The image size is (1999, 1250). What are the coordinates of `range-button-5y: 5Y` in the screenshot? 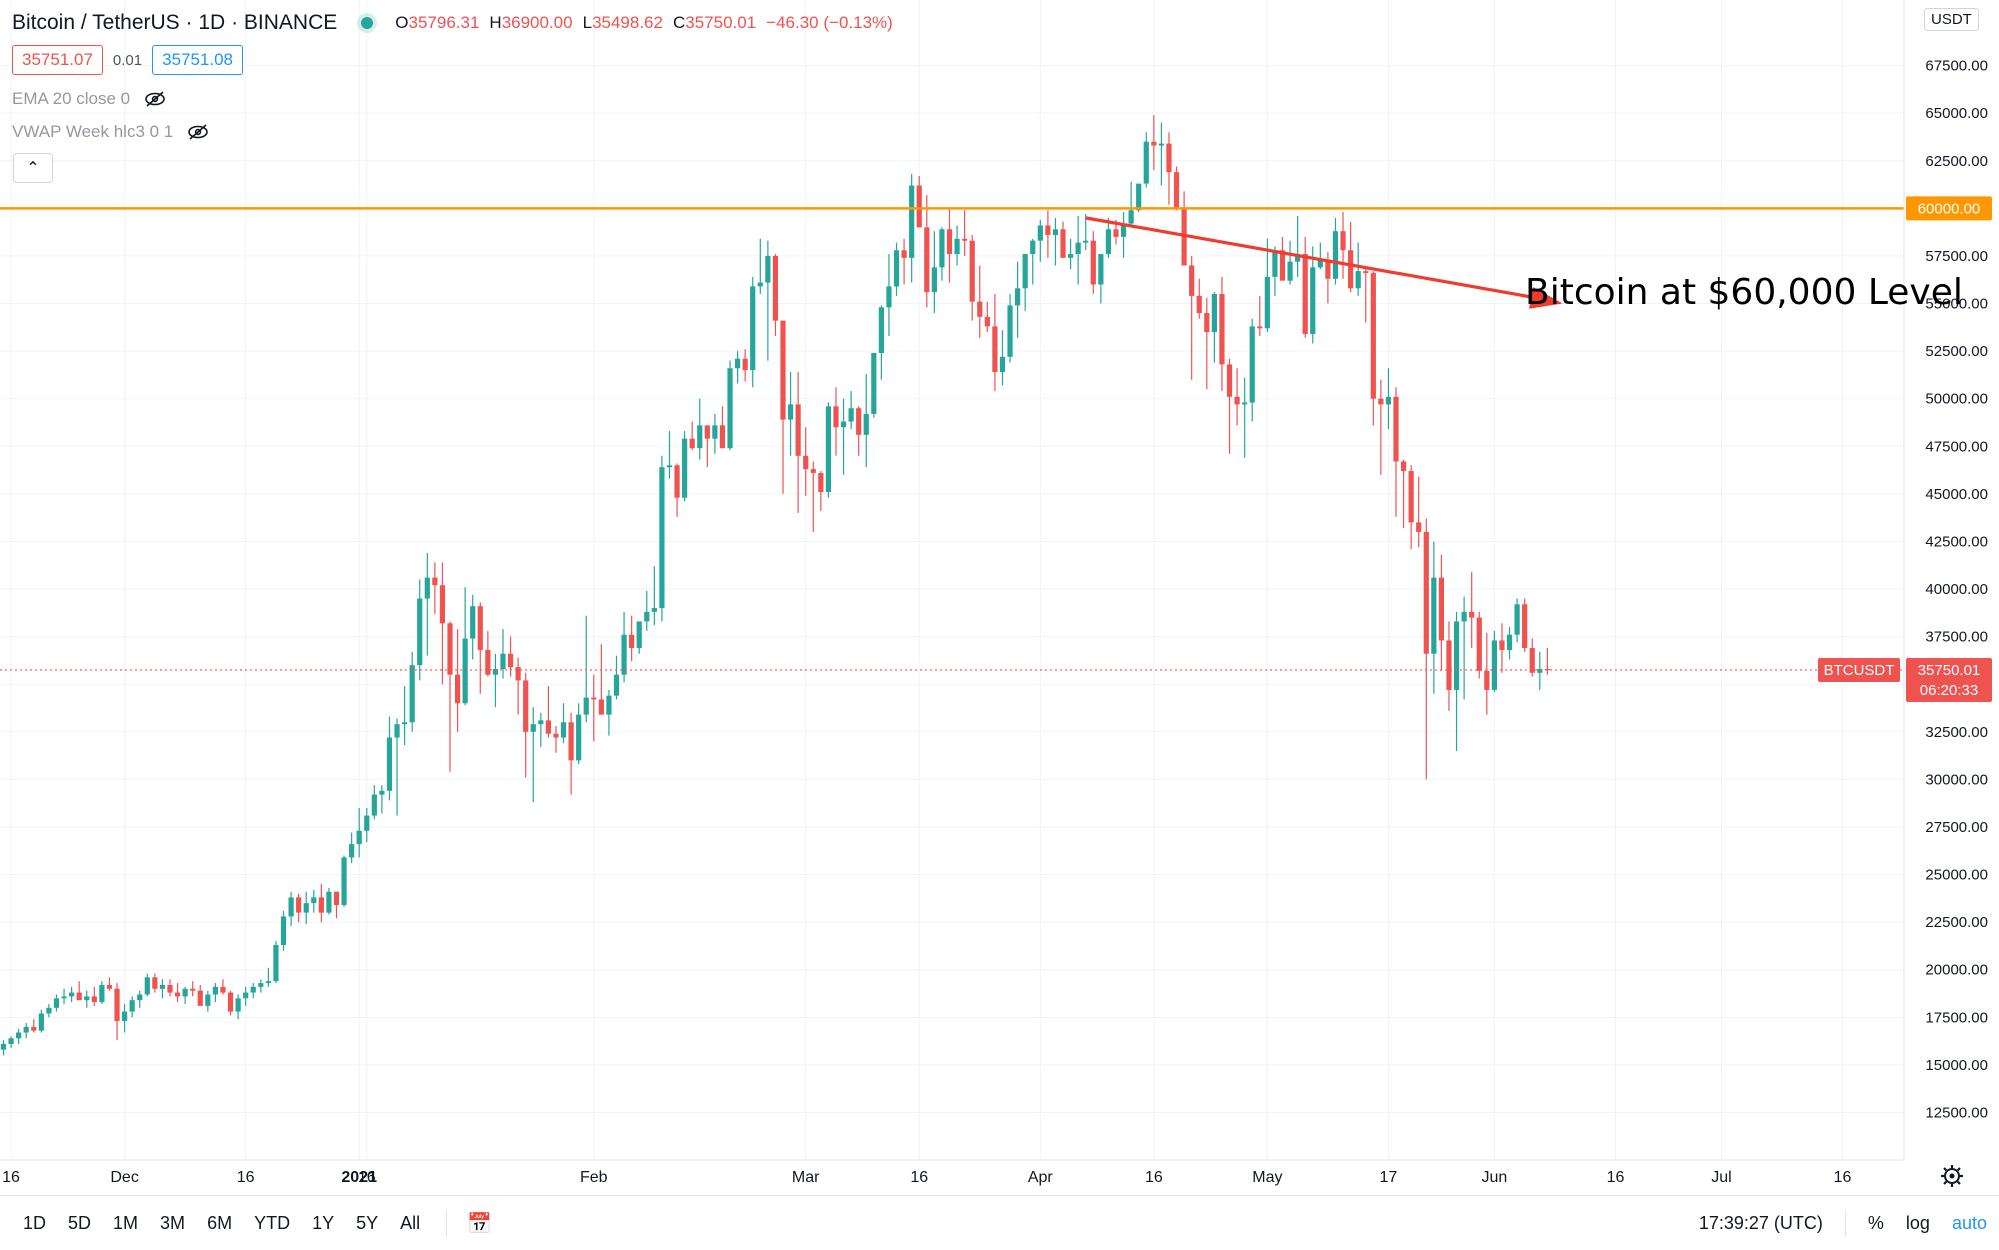 It's located at (367, 1222).